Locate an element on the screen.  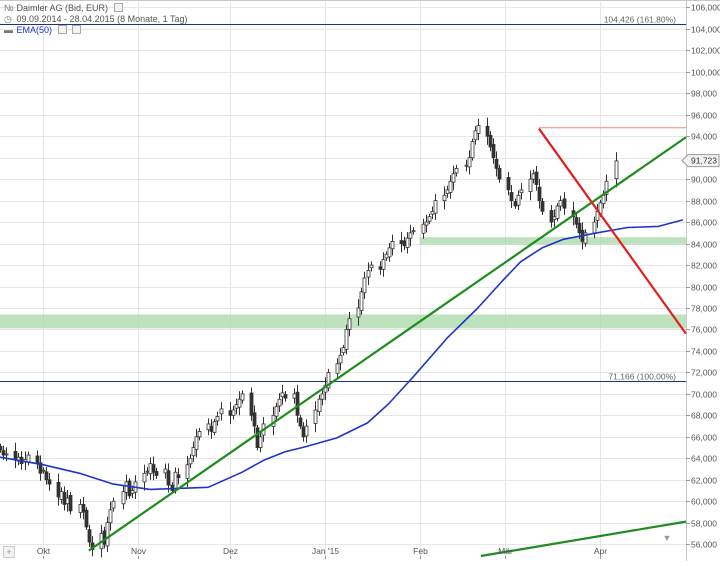
y-tick-label: 100,000 is located at coordinates (705, 73).